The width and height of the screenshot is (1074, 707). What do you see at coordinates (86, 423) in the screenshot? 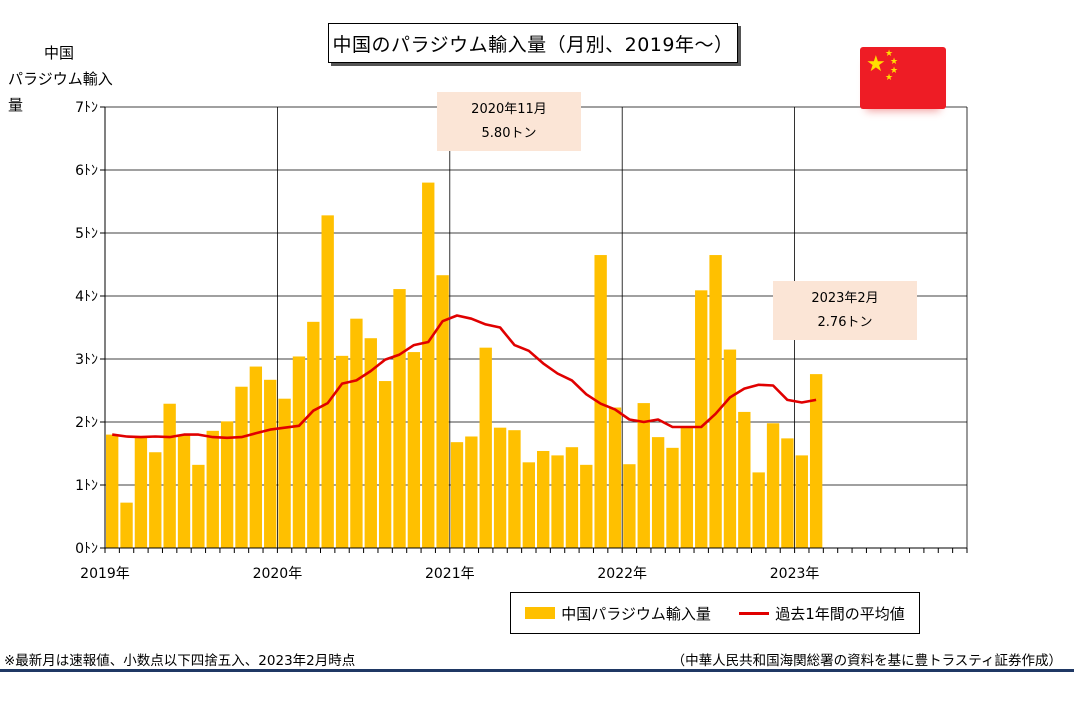
I see `y-tick-label: 2ﾄﾝ` at bounding box center [86, 423].